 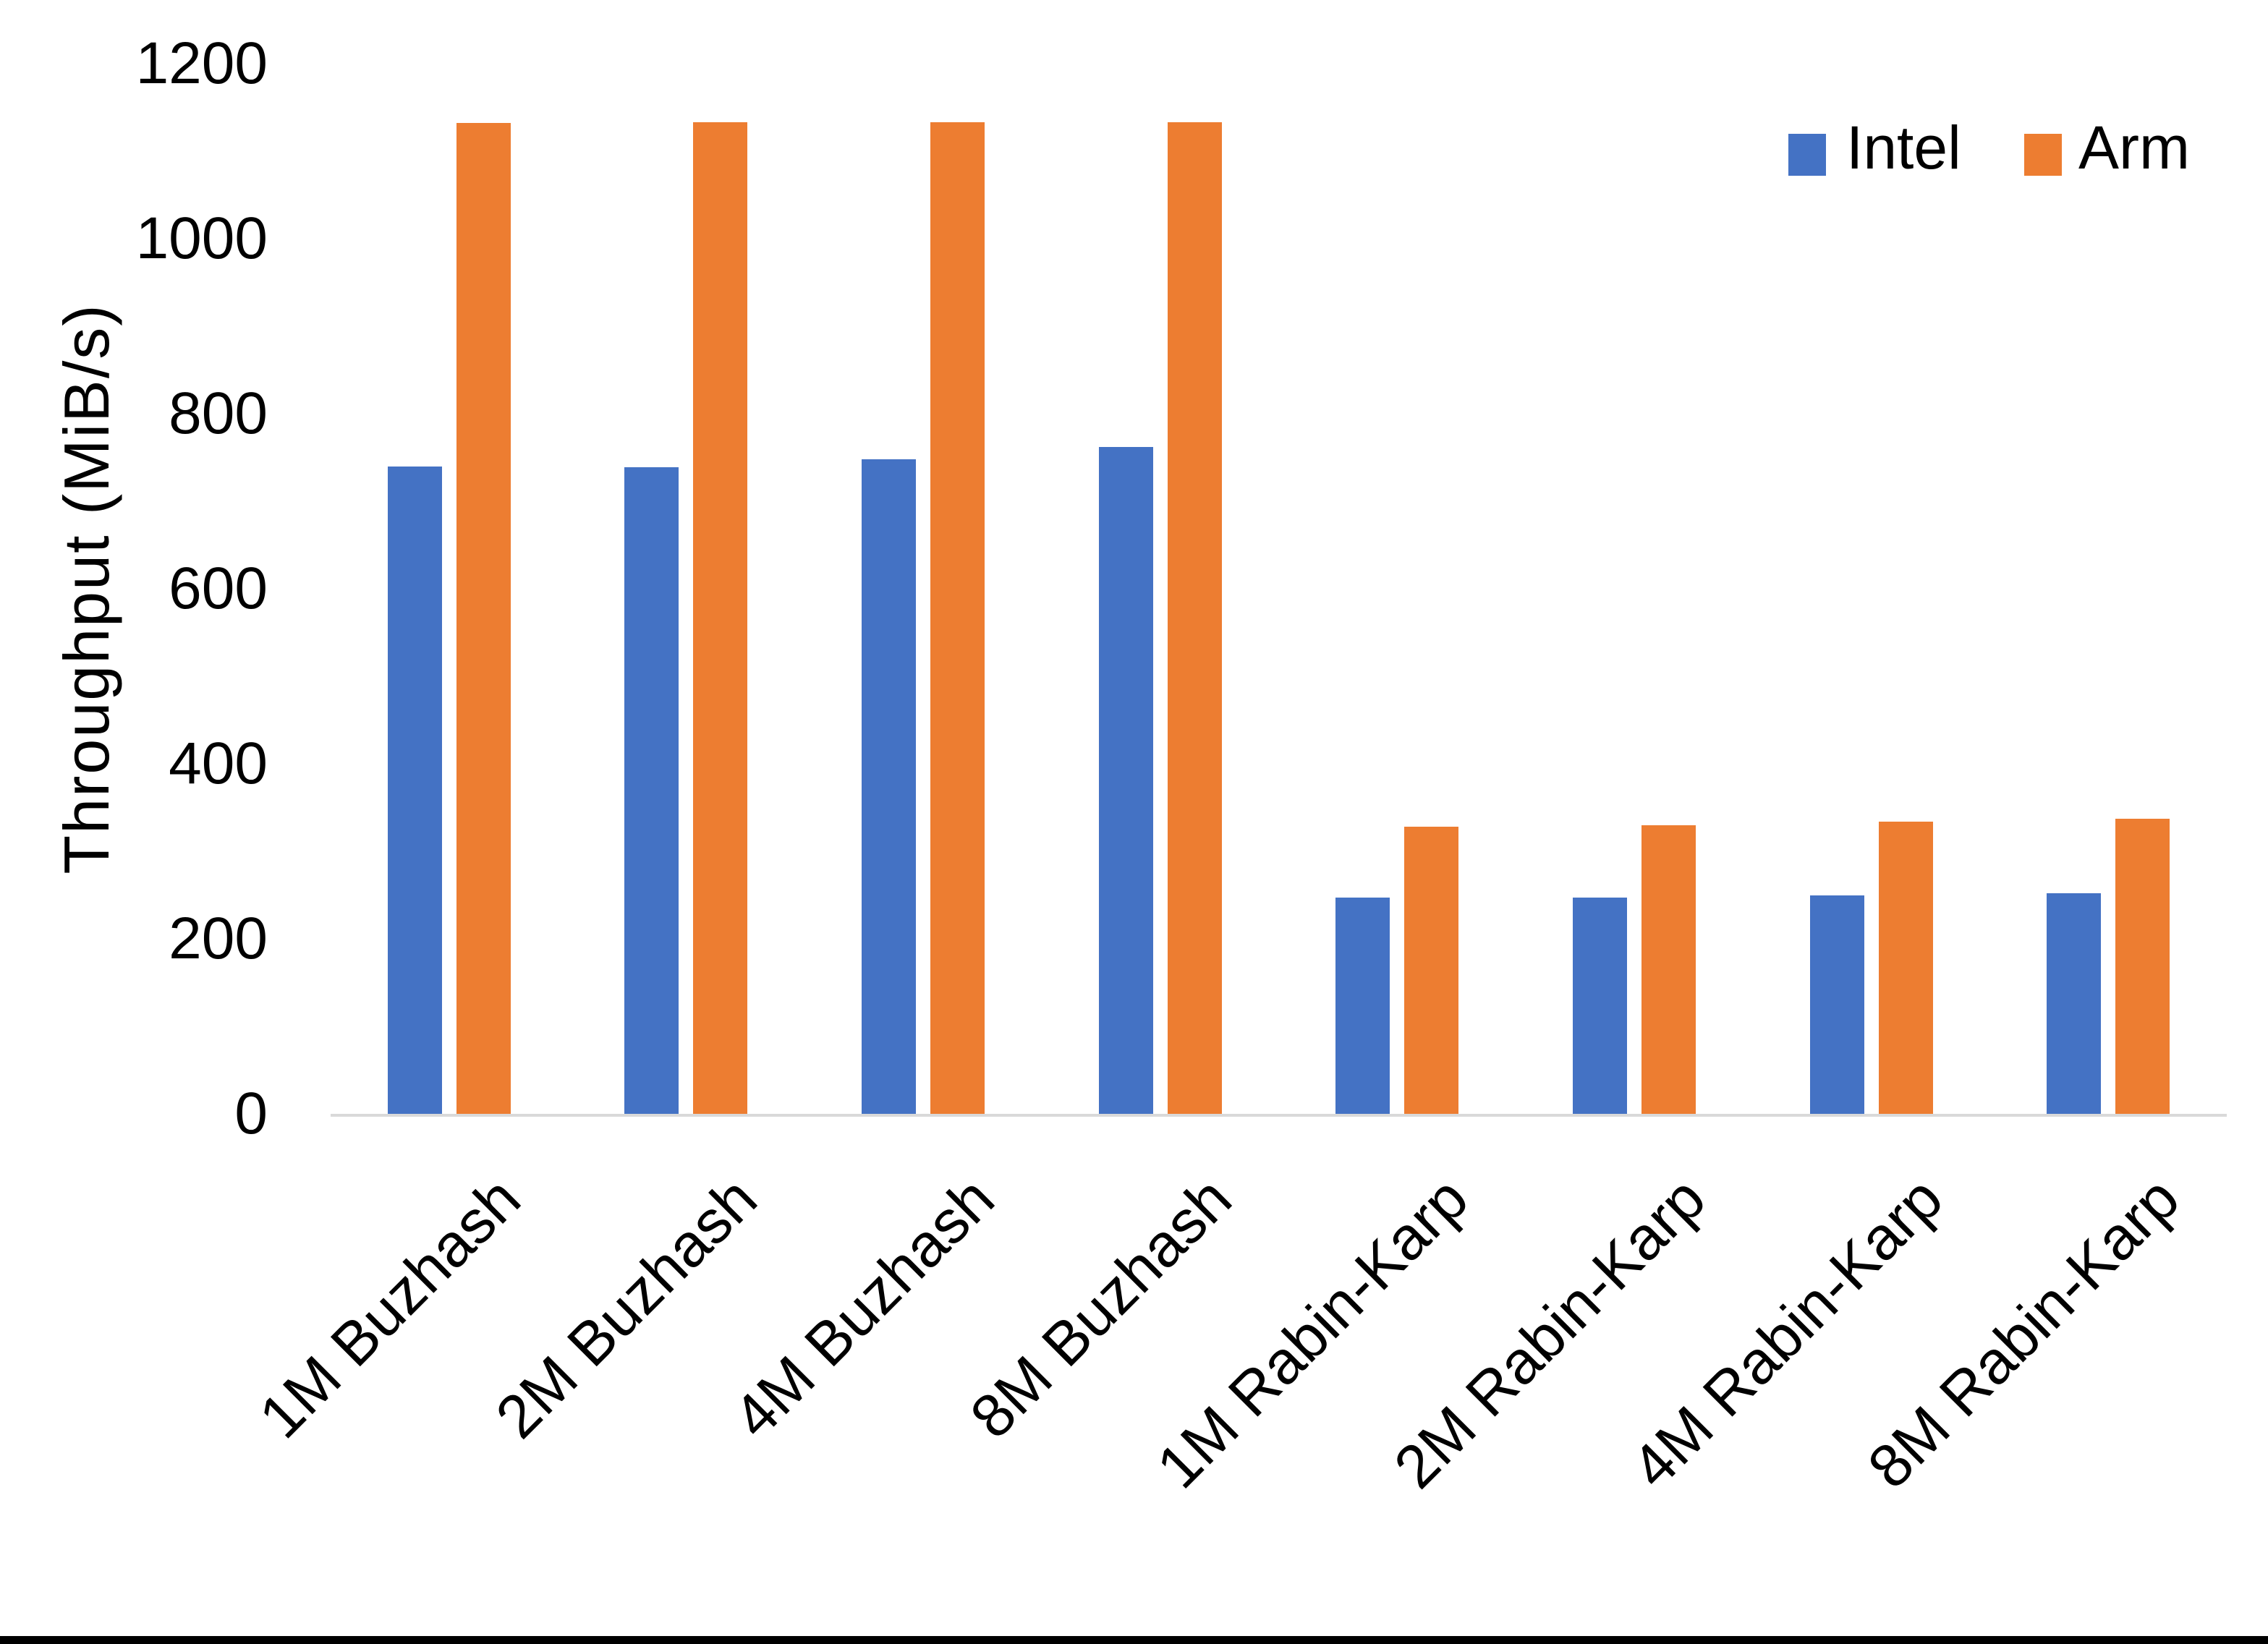 I want to click on y-tick-label-1000: 1000, so click(x=201, y=238).